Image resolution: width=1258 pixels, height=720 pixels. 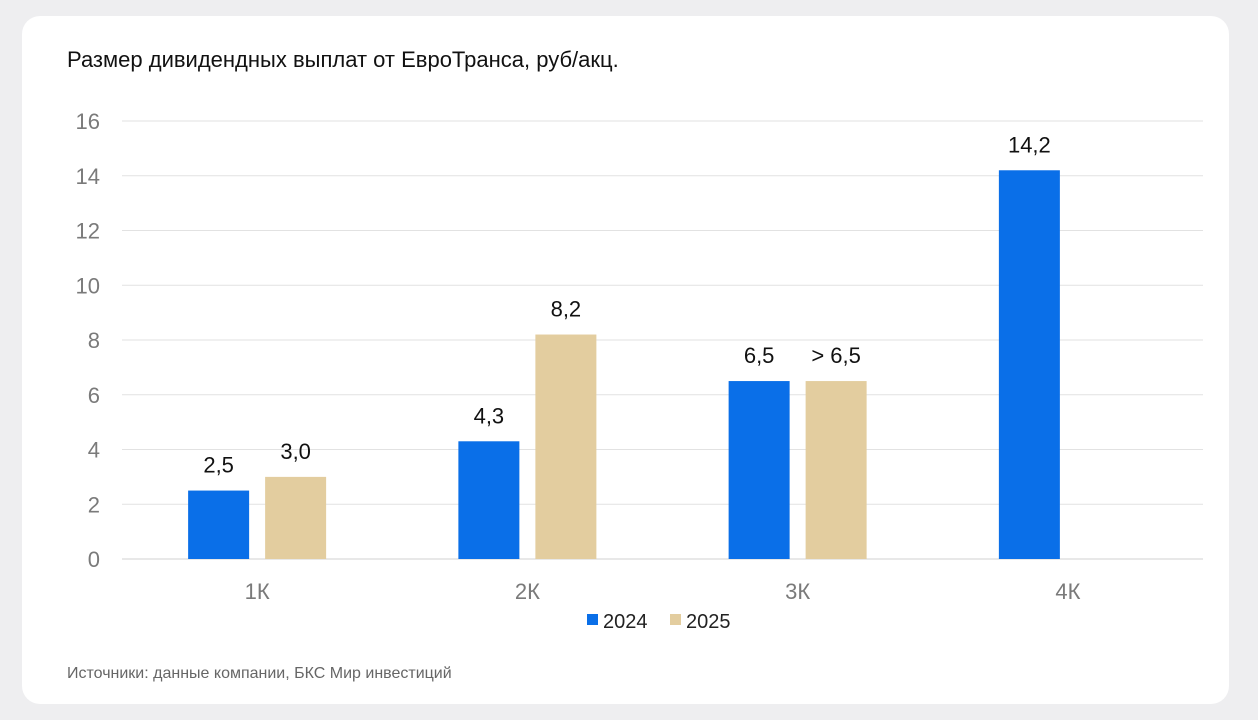 What do you see at coordinates (94, 559) in the screenshot?
I see `y-tick-label: 0` at bounding box center [94, 559].